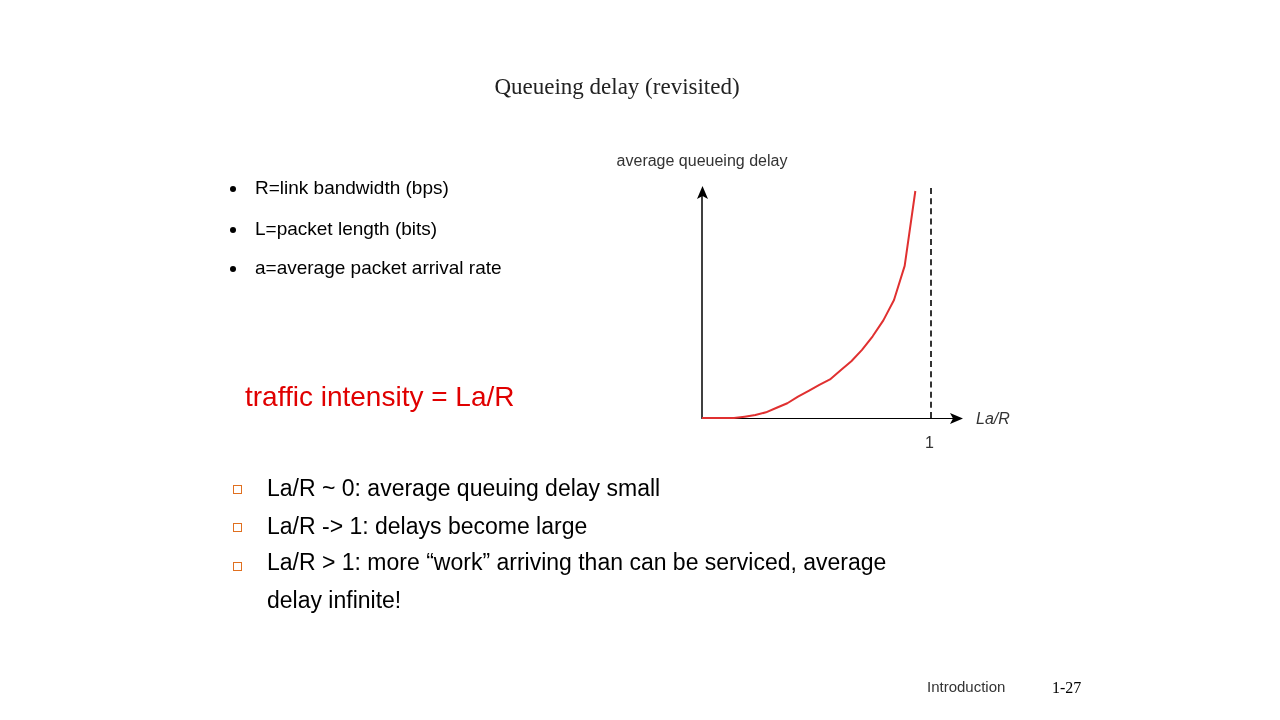 The width and height of the screenshot is (1280, 720). What do you see at coordinates (966, 686) in the screenshot?
I see `text: Introduction` at bounding box center [966, 686].